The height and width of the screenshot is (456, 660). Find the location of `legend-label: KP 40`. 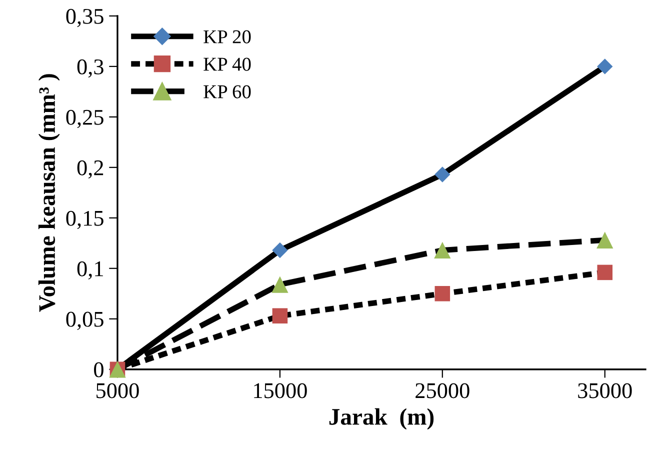

legend-label: KP 40 is located at coordinates (227, 64).